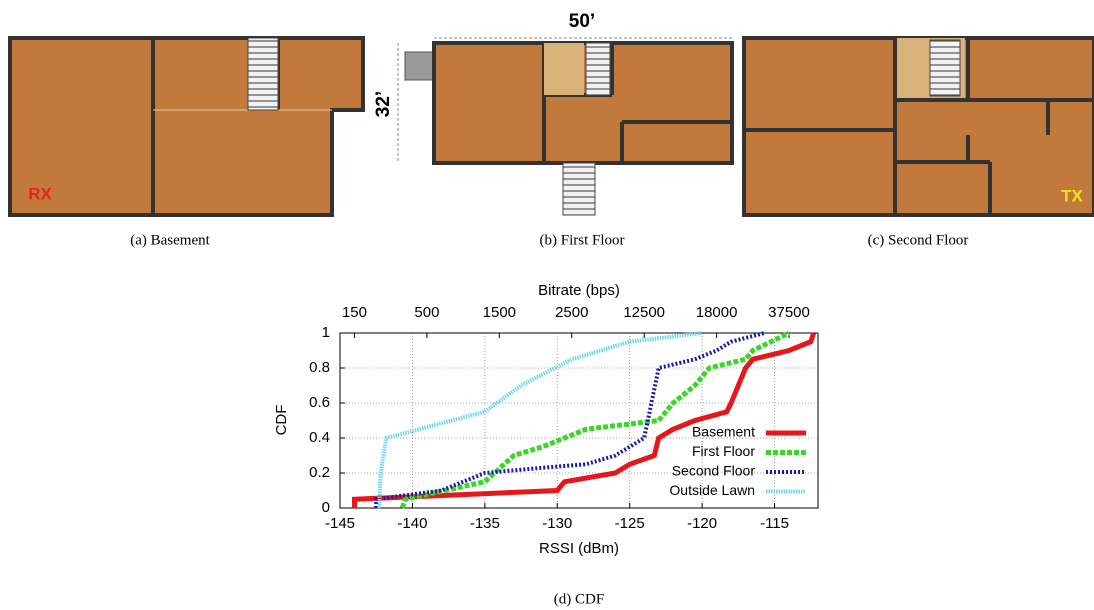 The width and height of the screenshot is (1094, 610). Describe the element at coordinates (319, 472) in the screenshot. I see `y-tick-label: 0.2` at that location.